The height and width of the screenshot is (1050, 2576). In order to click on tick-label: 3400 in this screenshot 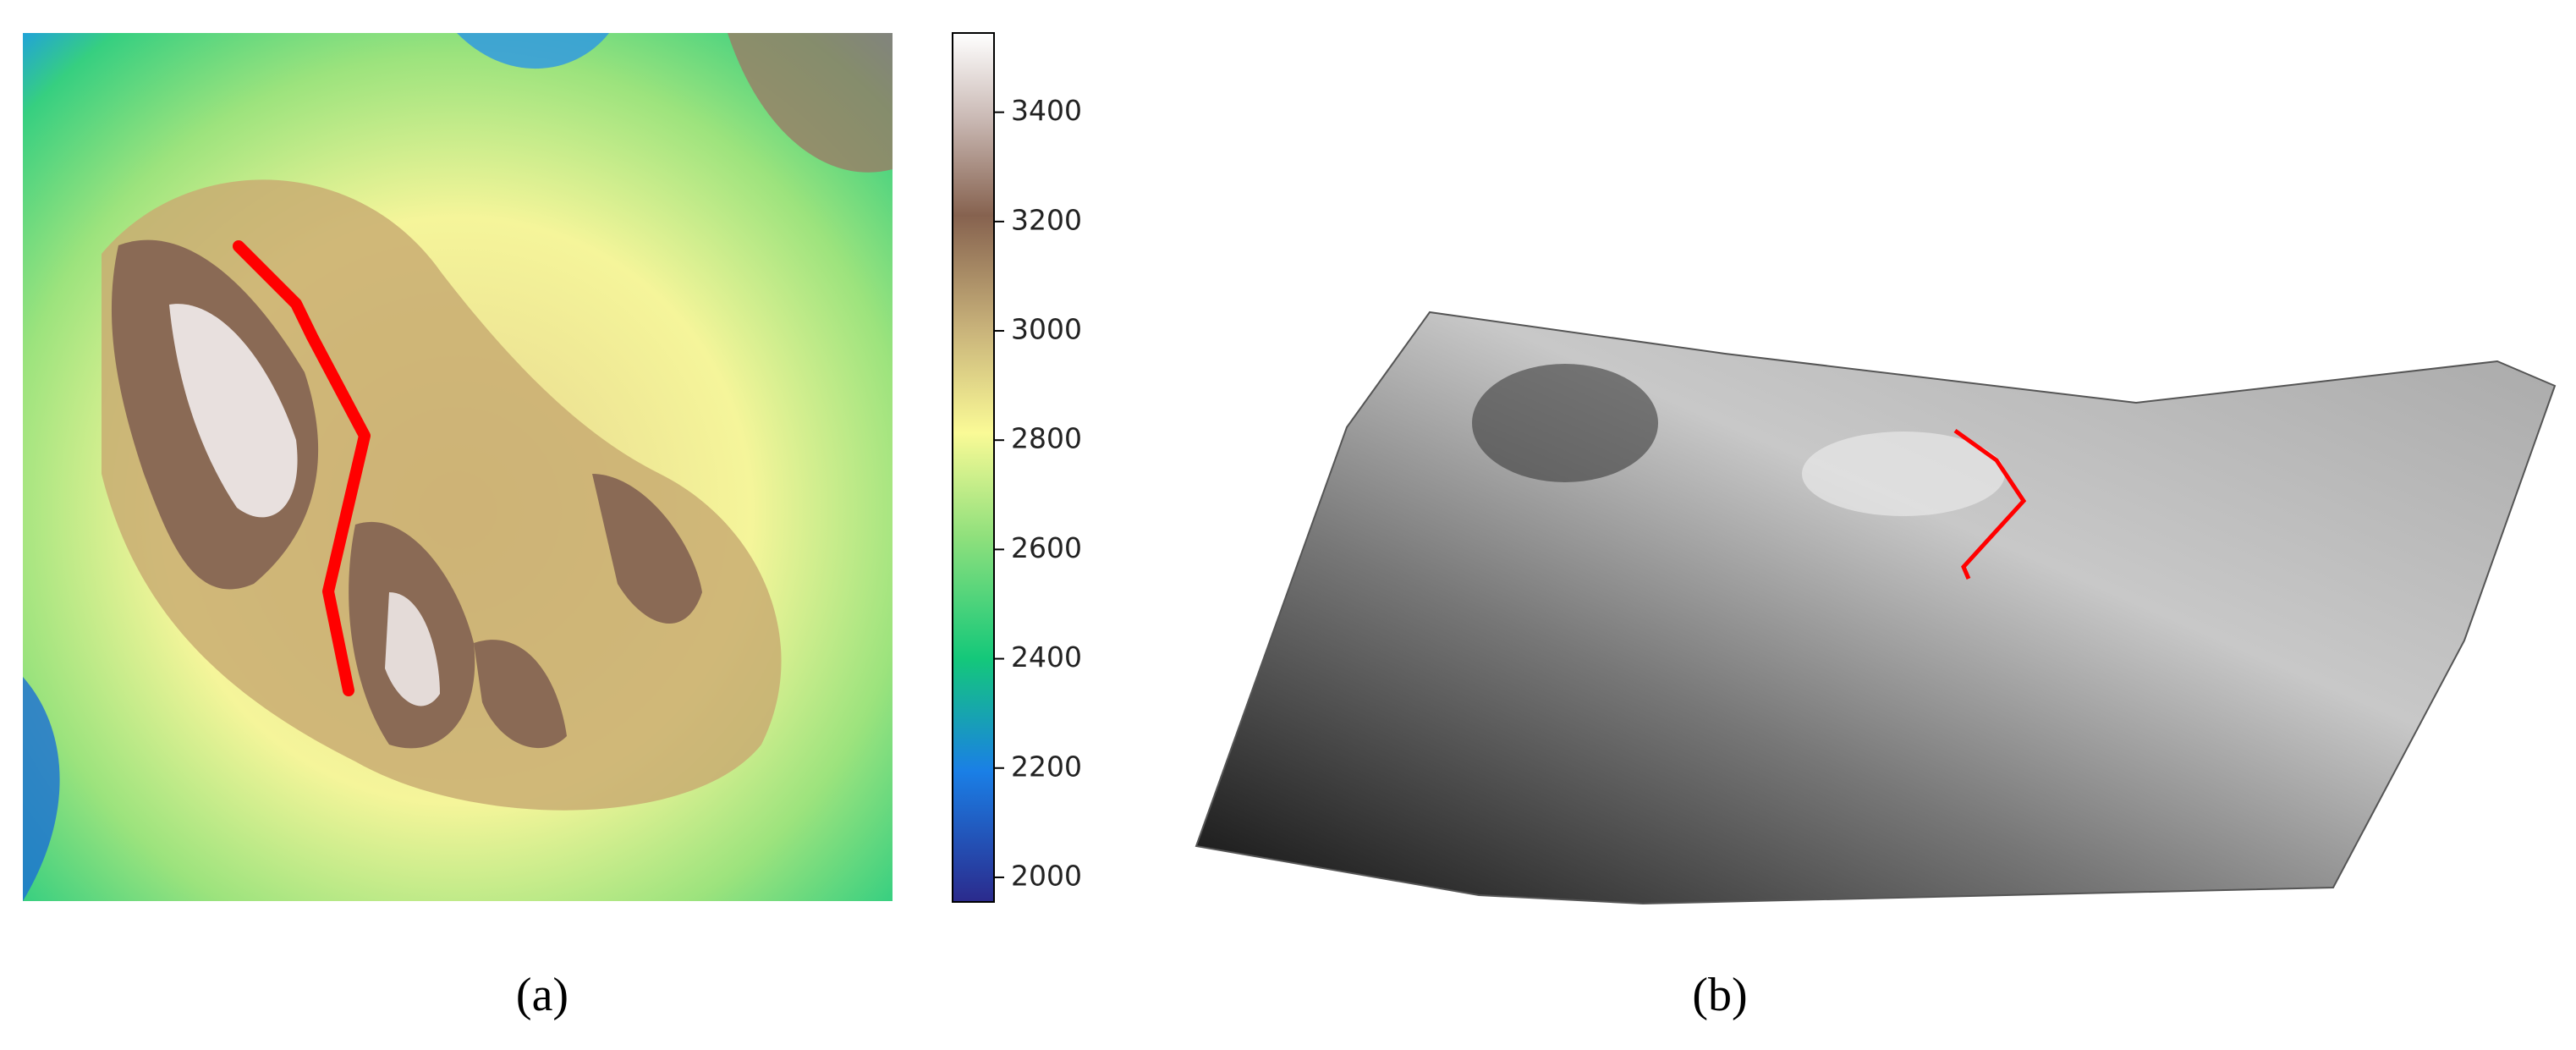, I will do `click(1046, 111)`.